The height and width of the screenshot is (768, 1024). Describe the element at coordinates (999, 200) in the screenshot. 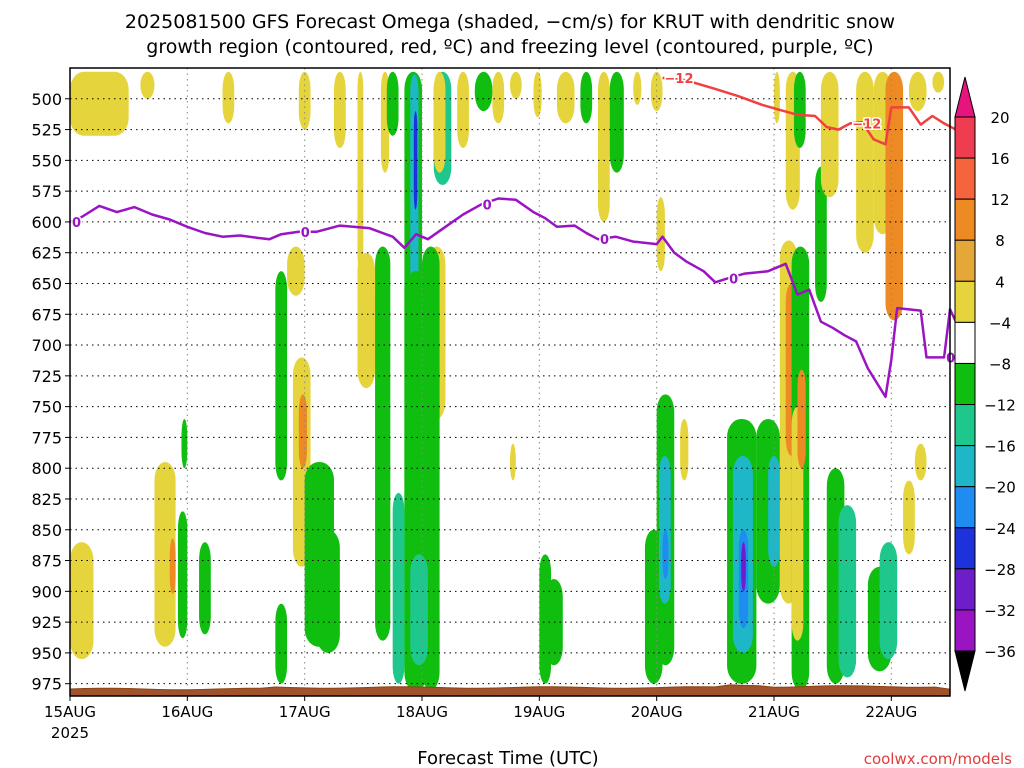

I see `colorbar-label: 12` at that location.